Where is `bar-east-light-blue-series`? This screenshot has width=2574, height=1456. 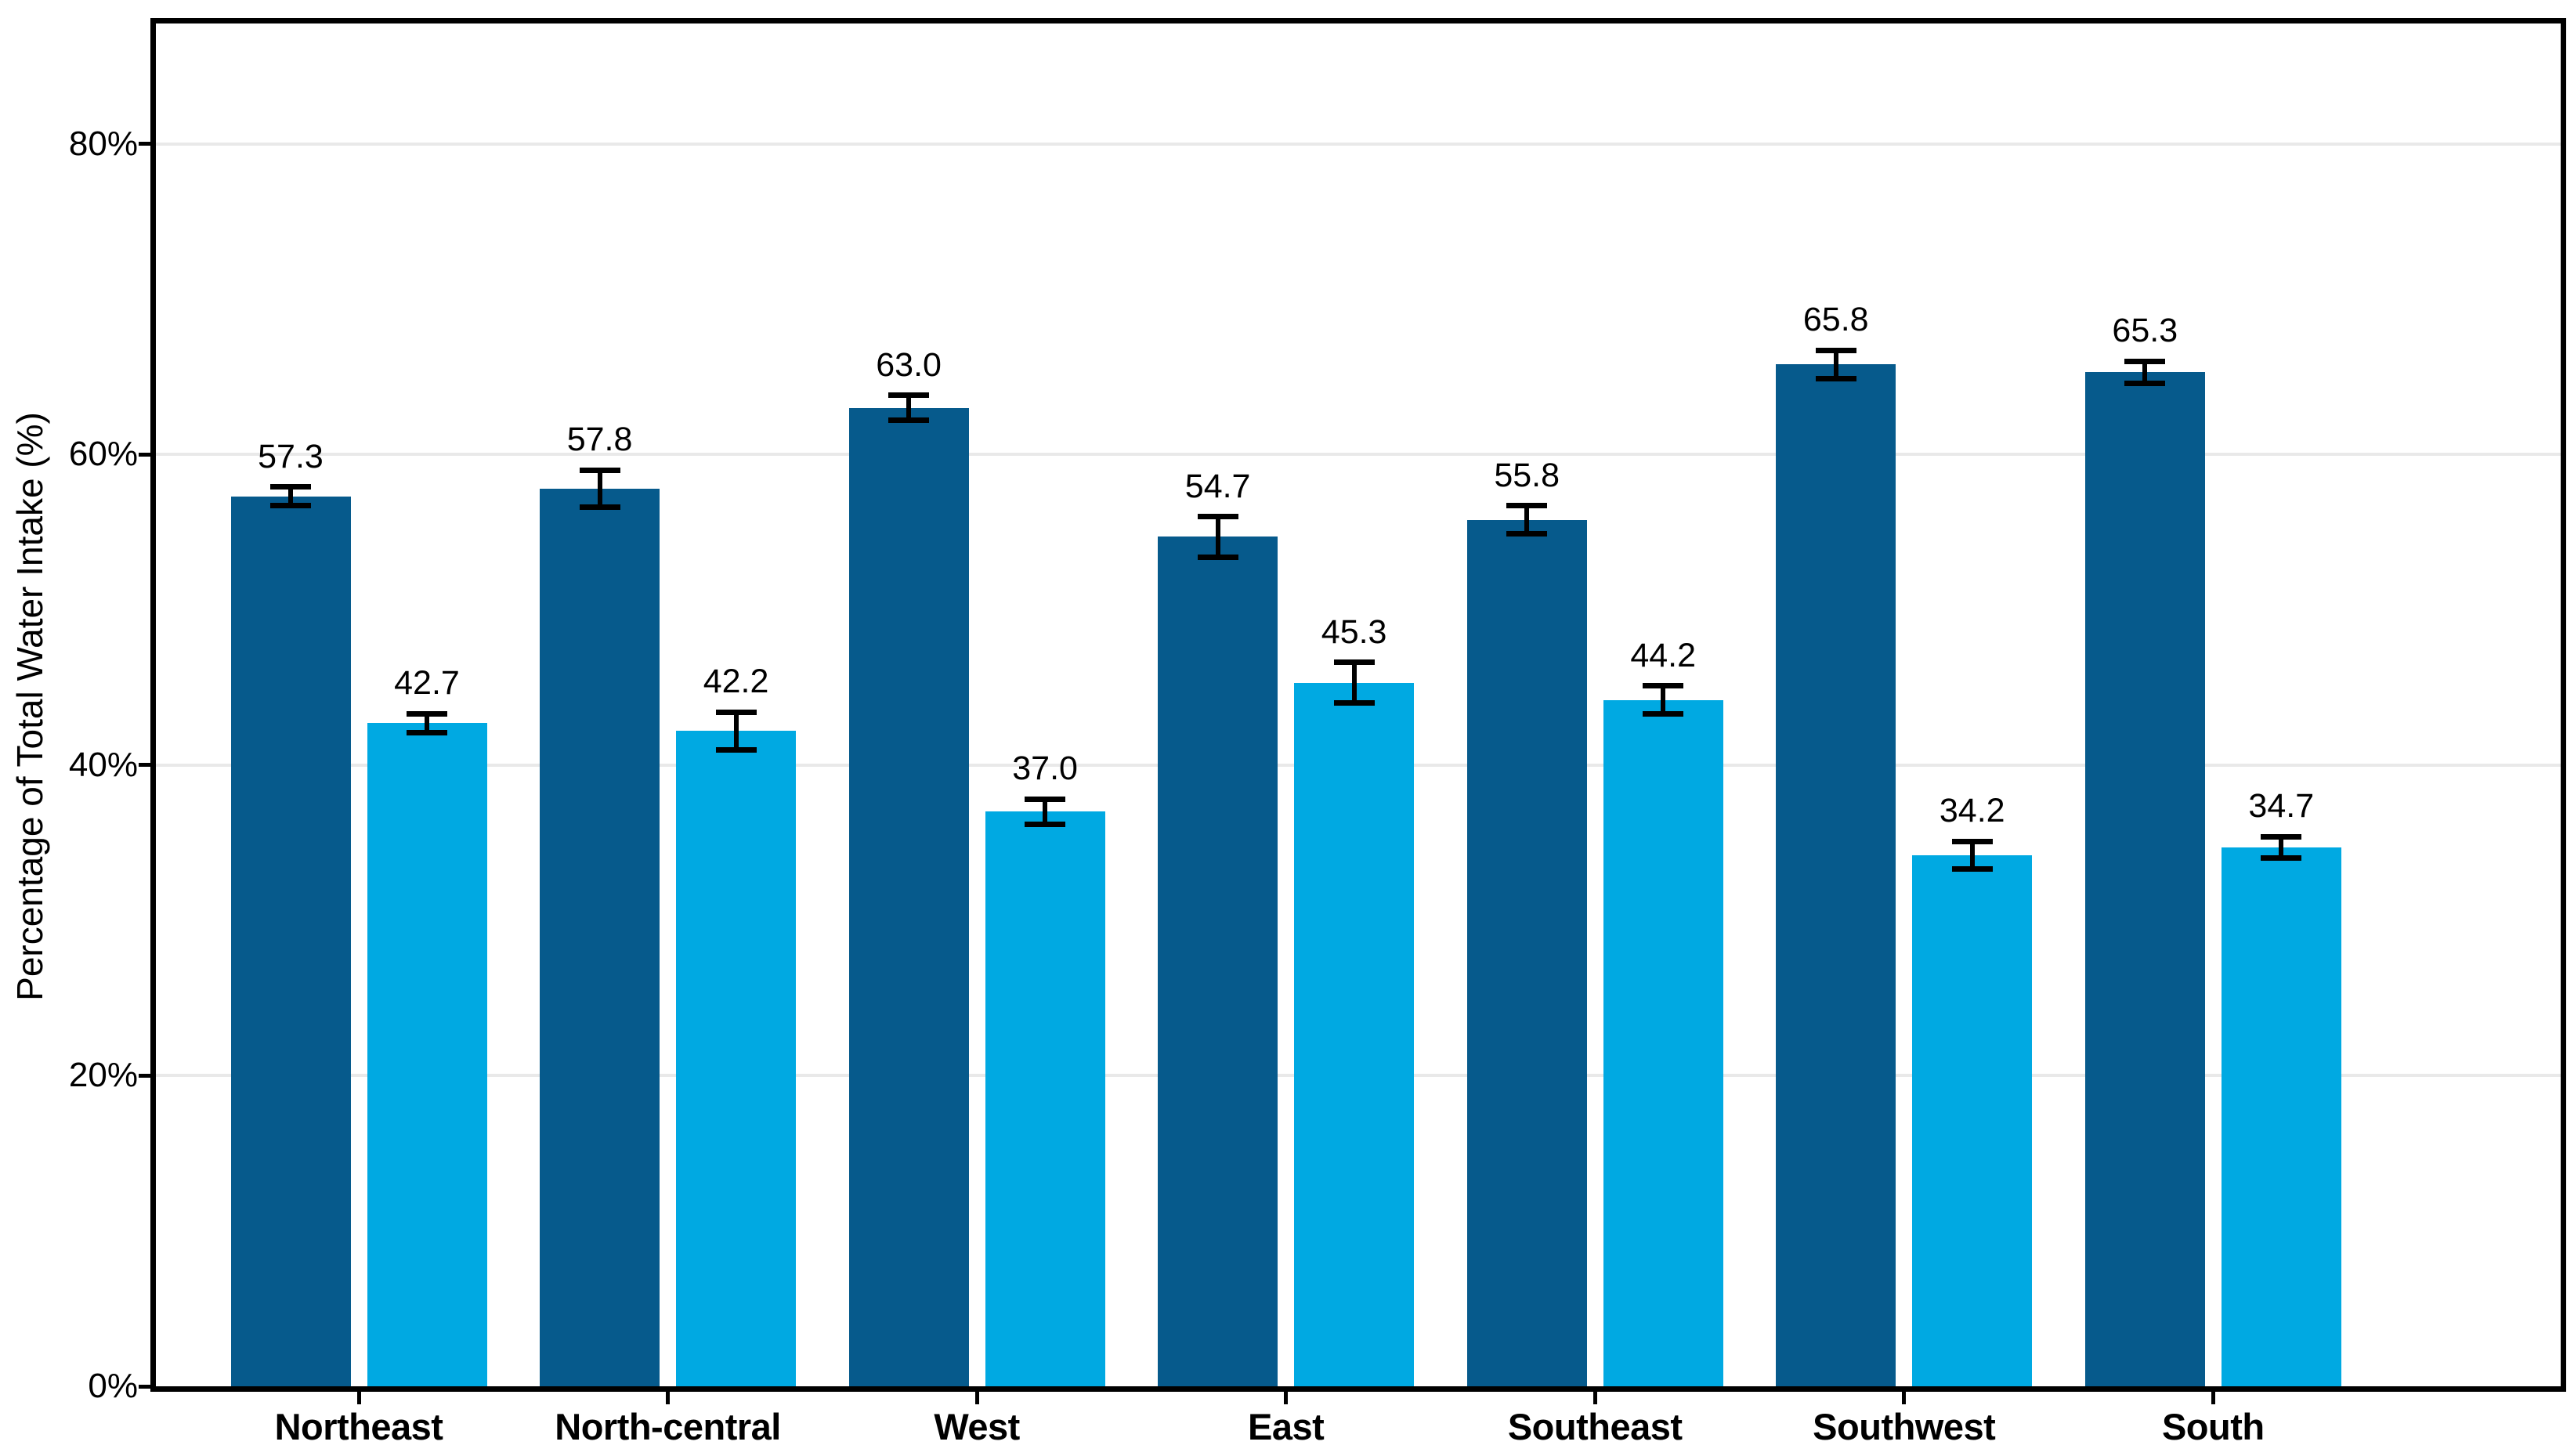
bar-east-light-blue-series is located at coordinates (1355, 1034).